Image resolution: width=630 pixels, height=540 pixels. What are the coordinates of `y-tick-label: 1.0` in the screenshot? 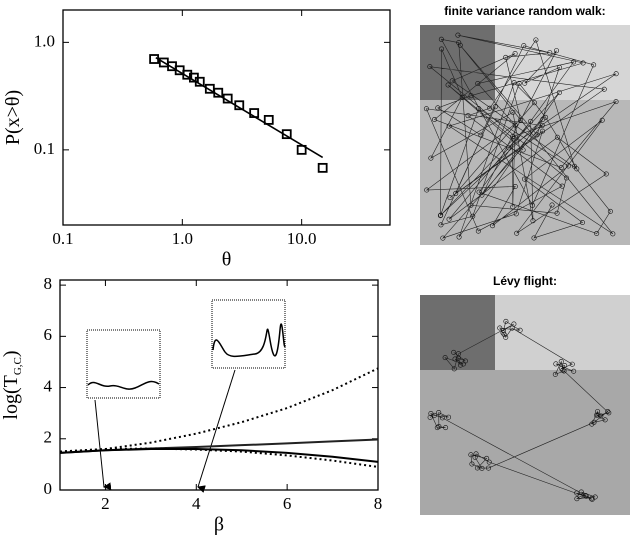 It's located at (44, 40).